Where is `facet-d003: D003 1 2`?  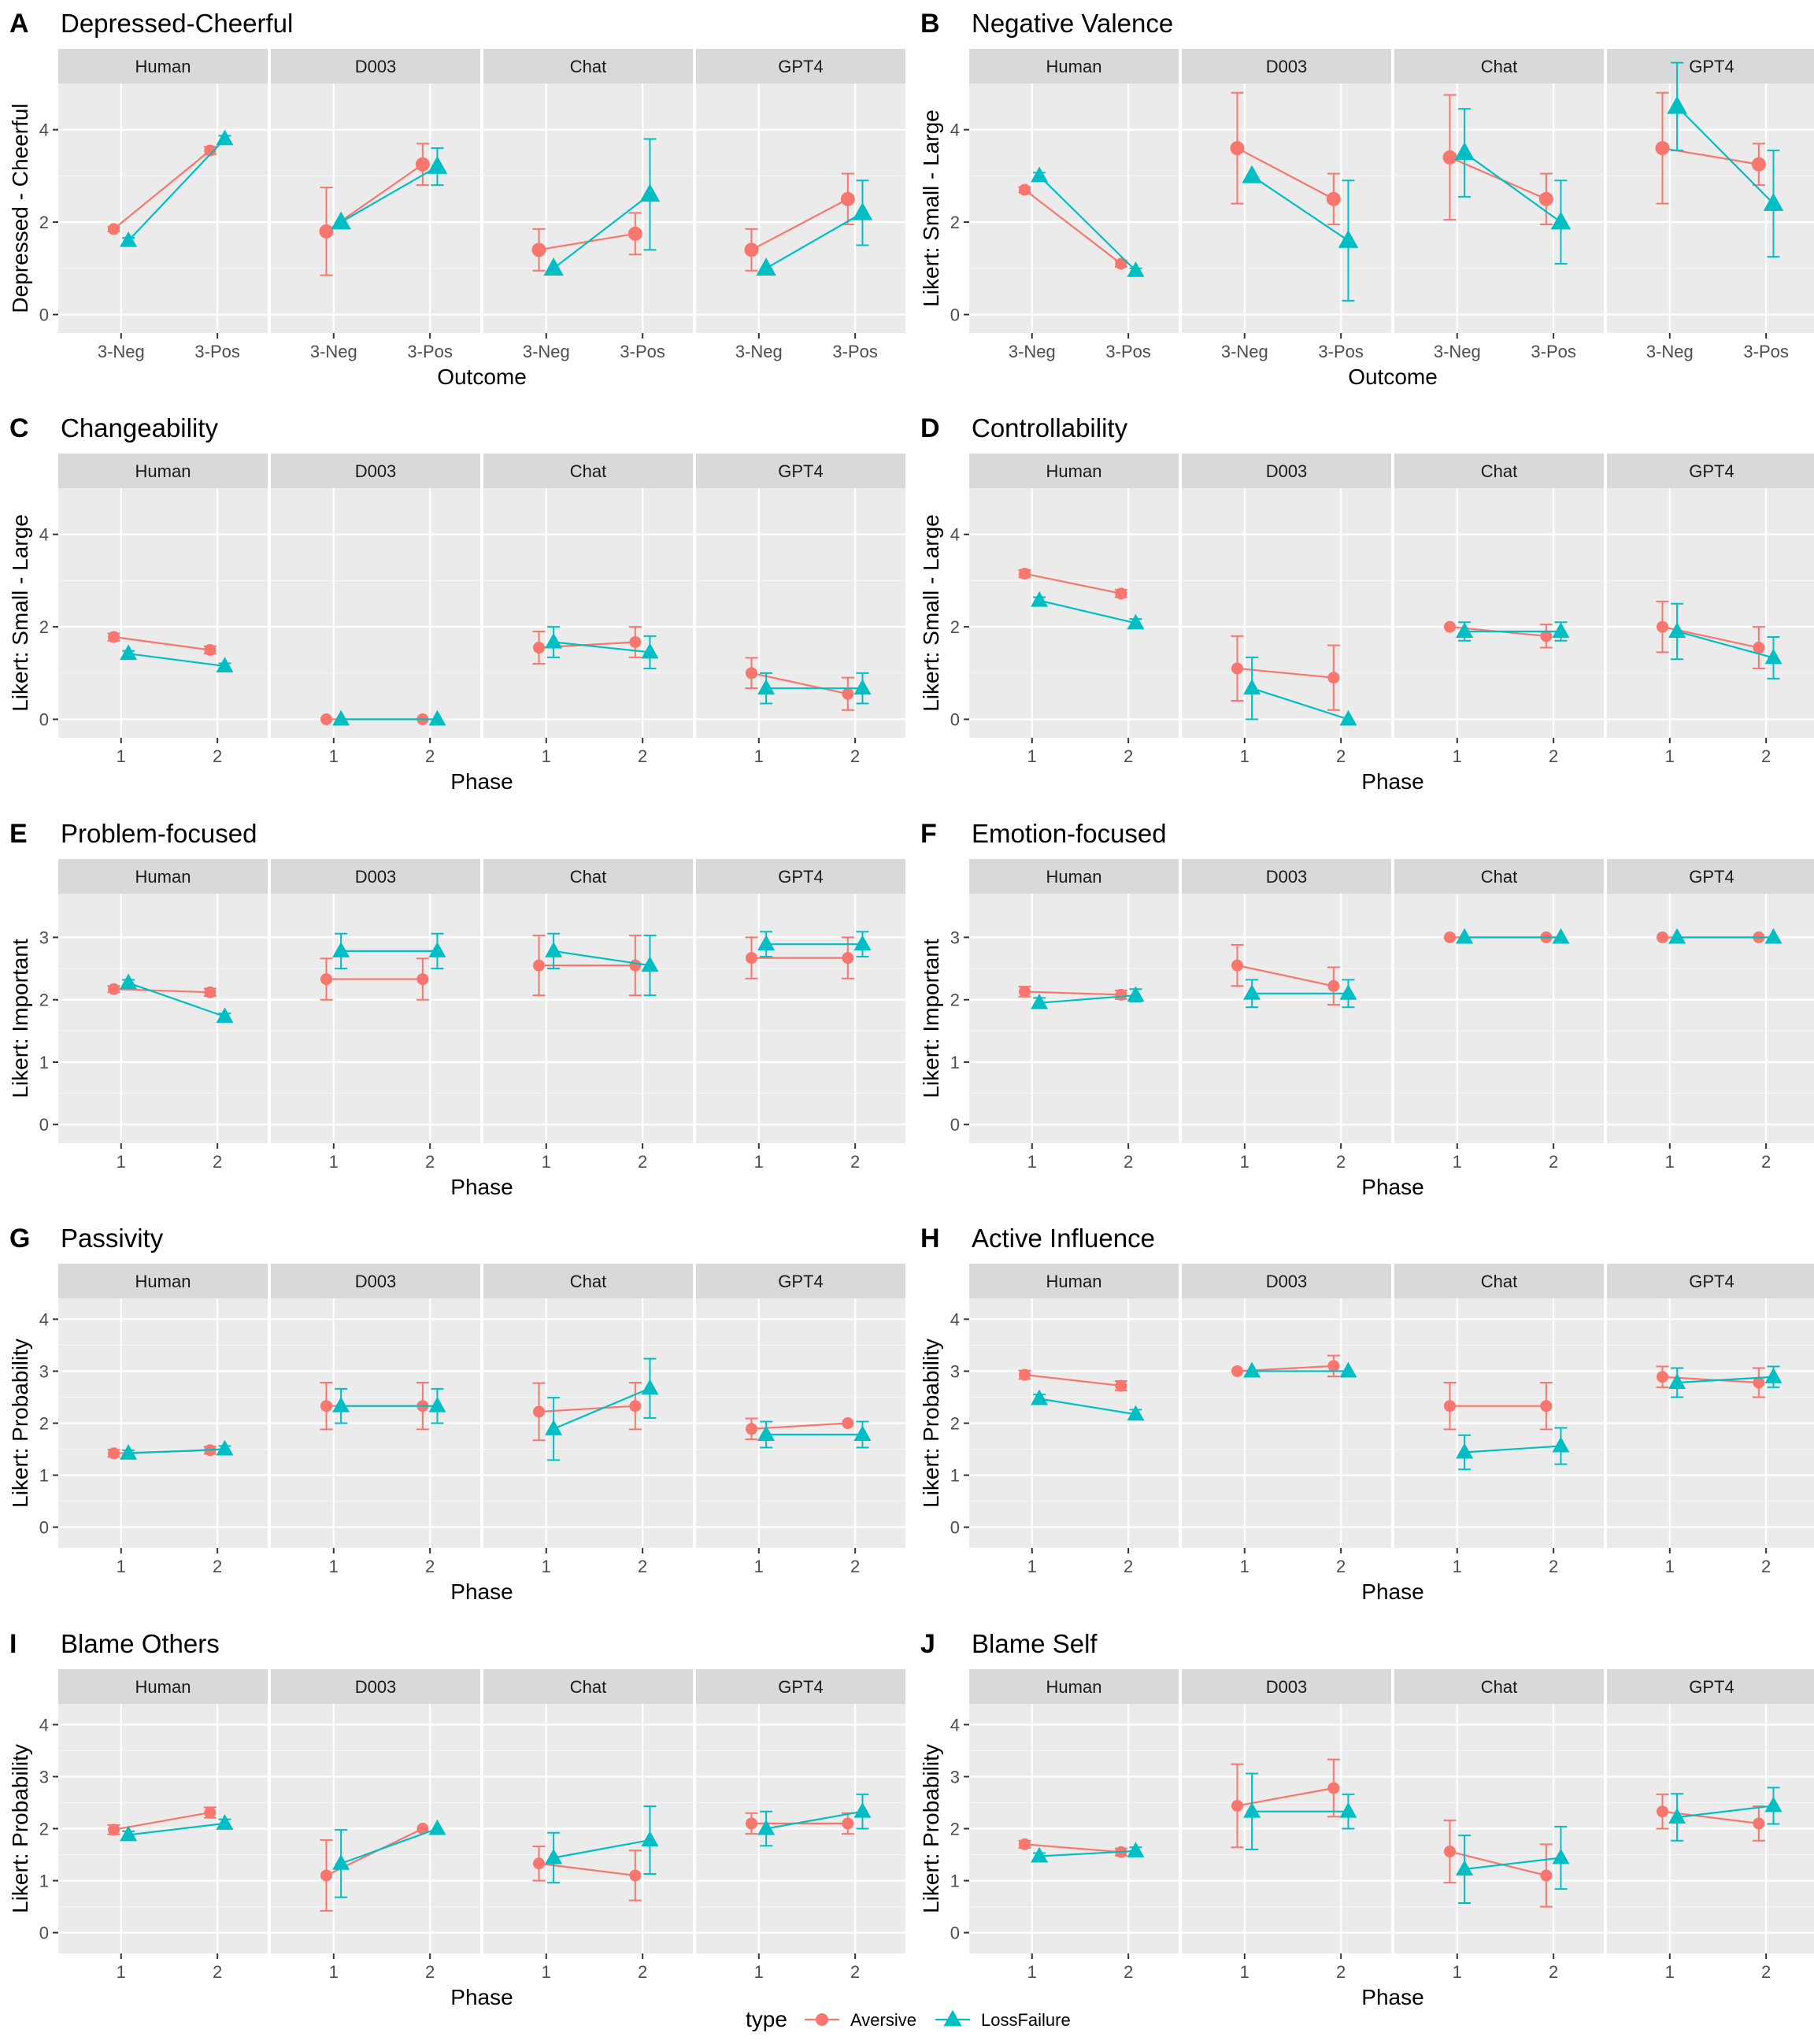 facet-d003: D003 1 2 is located at coordinates (375, 1420).